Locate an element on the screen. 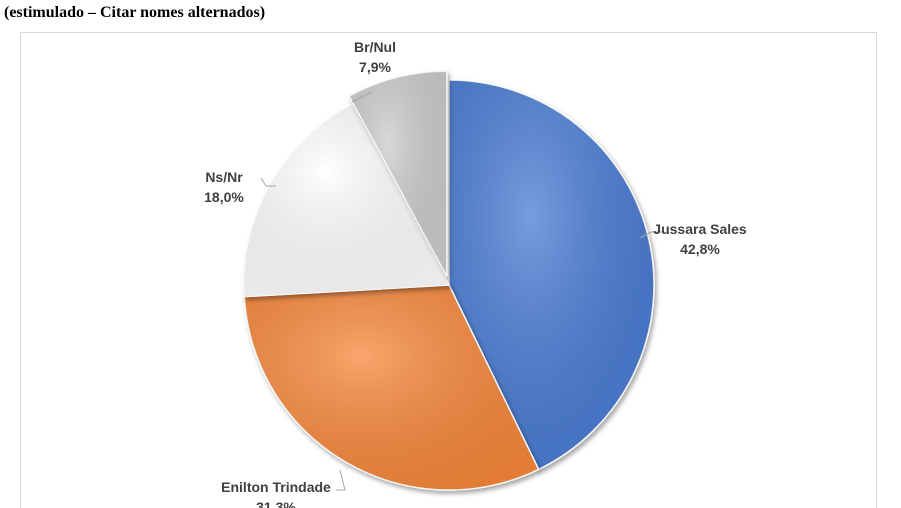 The width and height of the screenshot is (901, 508). slice-value-br-nul: 7,9% is located at coordinates (375, 67).